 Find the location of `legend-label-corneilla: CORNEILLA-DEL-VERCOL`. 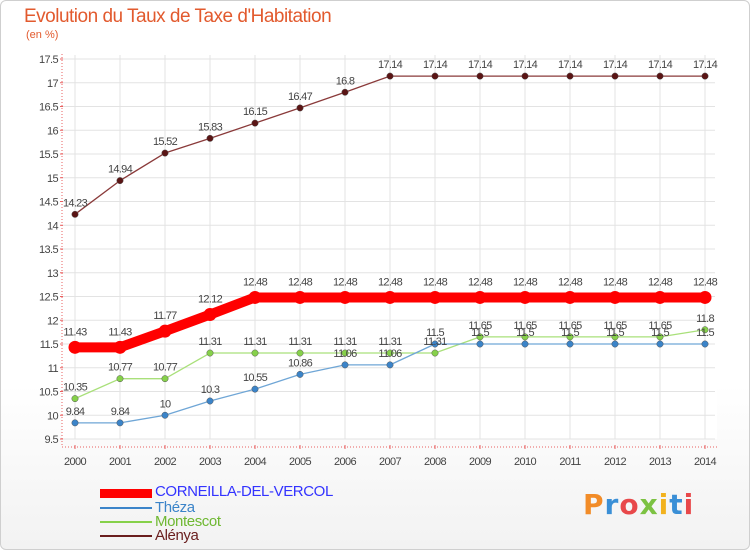

legend-label-corneilla: CORNEILLA-DEL-VERCOL is located at coordinates (244, 491).